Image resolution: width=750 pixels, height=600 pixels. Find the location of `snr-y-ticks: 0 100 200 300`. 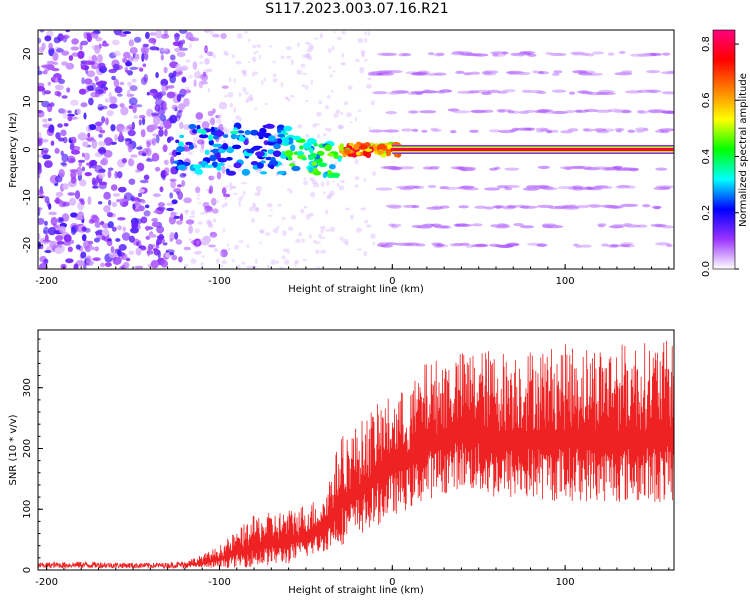

snr-y-ticks: 0 100 200 300 is located at coordinates (32, 455).